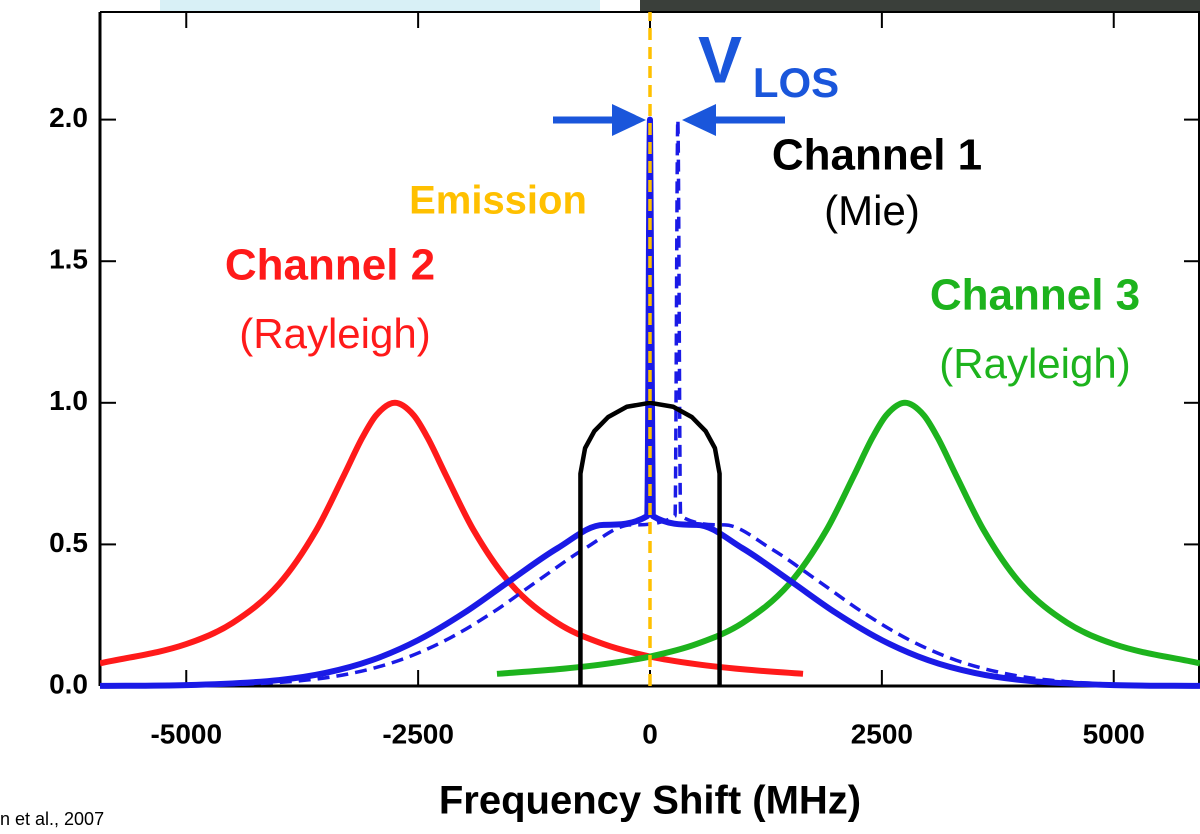  I want to click on annotation: V, so click(720, 59).